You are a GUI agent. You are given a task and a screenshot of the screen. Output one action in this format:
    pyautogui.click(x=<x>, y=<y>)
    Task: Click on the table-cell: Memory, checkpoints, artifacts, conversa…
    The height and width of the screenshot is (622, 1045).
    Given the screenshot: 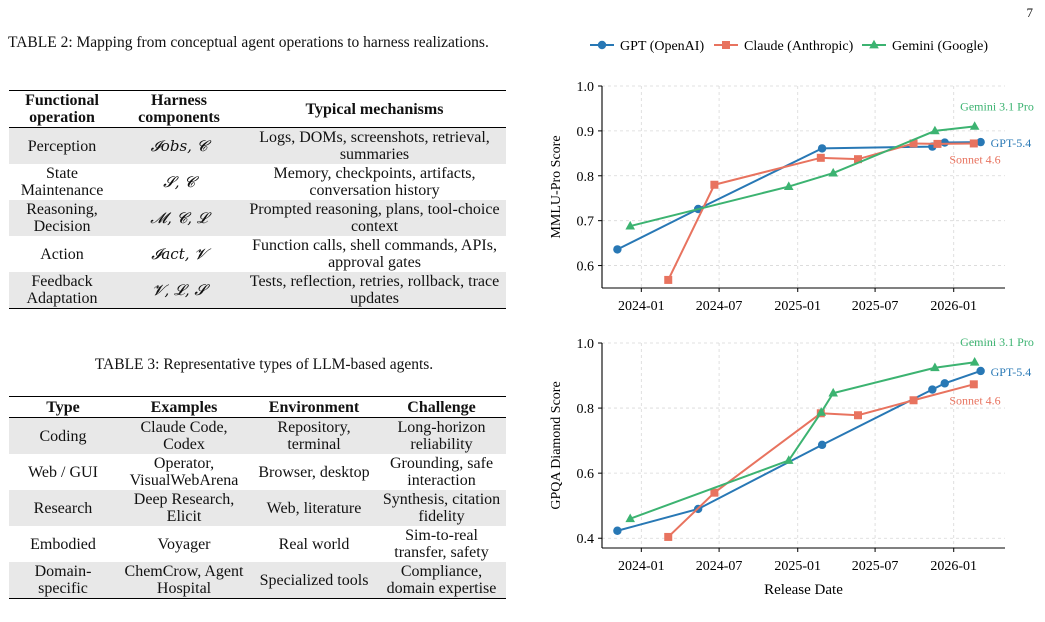 What is the action you would take?
    pyautogui.click(x=374, y=182)
    